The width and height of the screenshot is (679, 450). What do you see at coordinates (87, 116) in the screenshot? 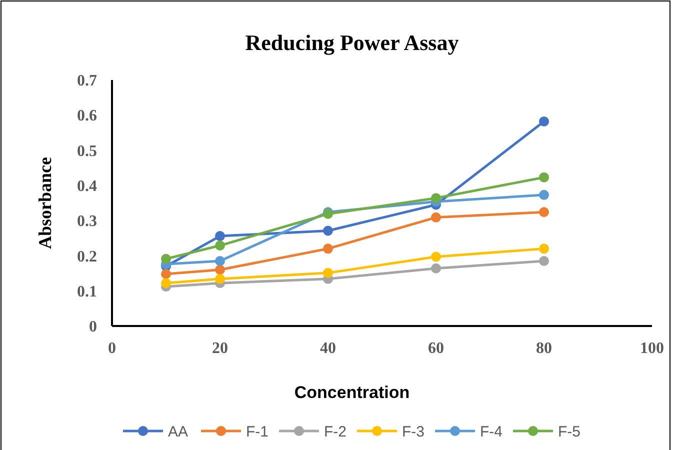
I see `y-tick-label: 0.6` at bounding box center [87, 116].